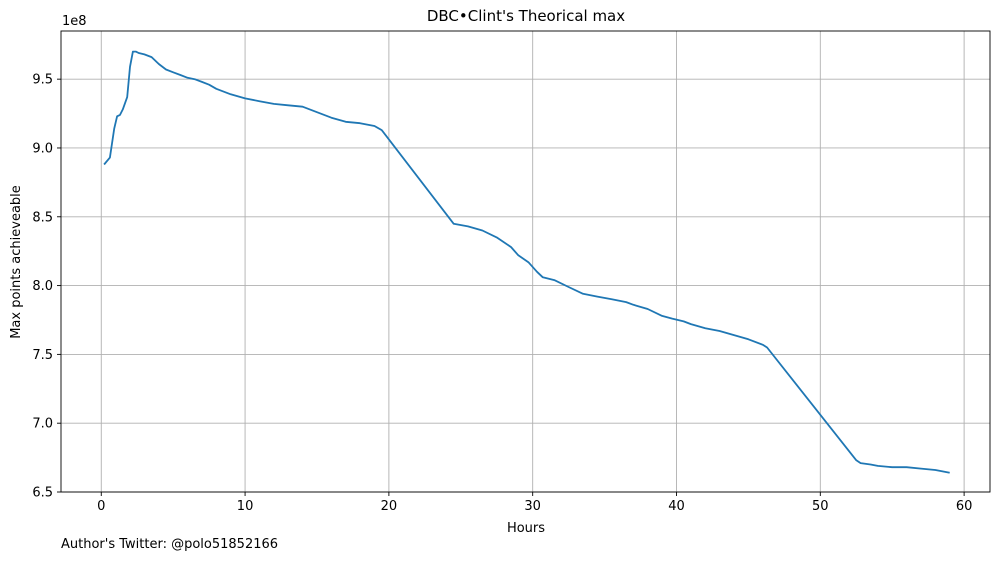 This screenshot has width=1001, height=562. What do you see at coordinates (42, 80) in the screenshot?
I see `y-tick-label: 9.5` at bounding box center [42, 80].